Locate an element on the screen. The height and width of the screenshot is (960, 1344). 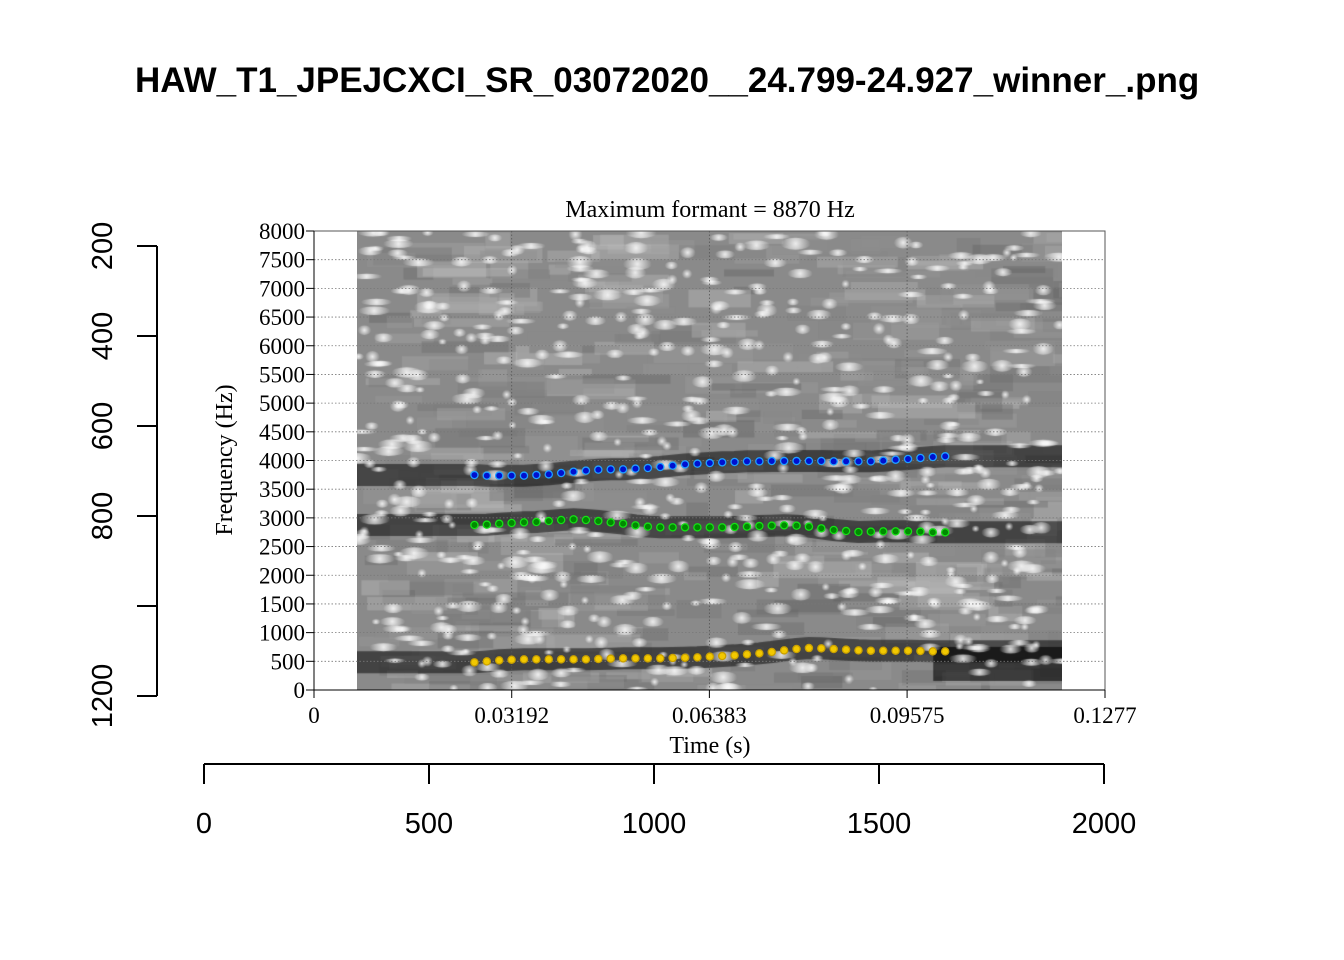
y-tick-label: 4000 is located at coordinates (282, 461).